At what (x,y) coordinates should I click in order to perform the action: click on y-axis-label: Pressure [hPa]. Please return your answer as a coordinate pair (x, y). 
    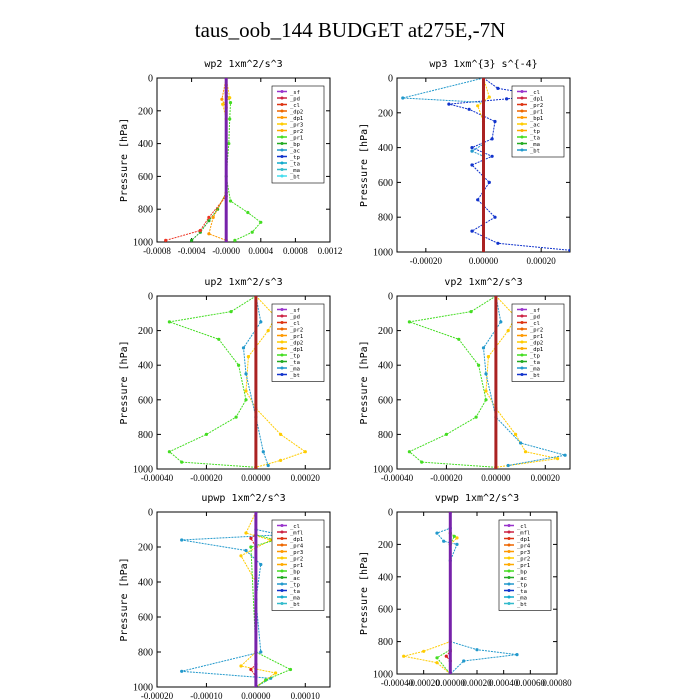
    Looking at the image, I should click on (364, 593).